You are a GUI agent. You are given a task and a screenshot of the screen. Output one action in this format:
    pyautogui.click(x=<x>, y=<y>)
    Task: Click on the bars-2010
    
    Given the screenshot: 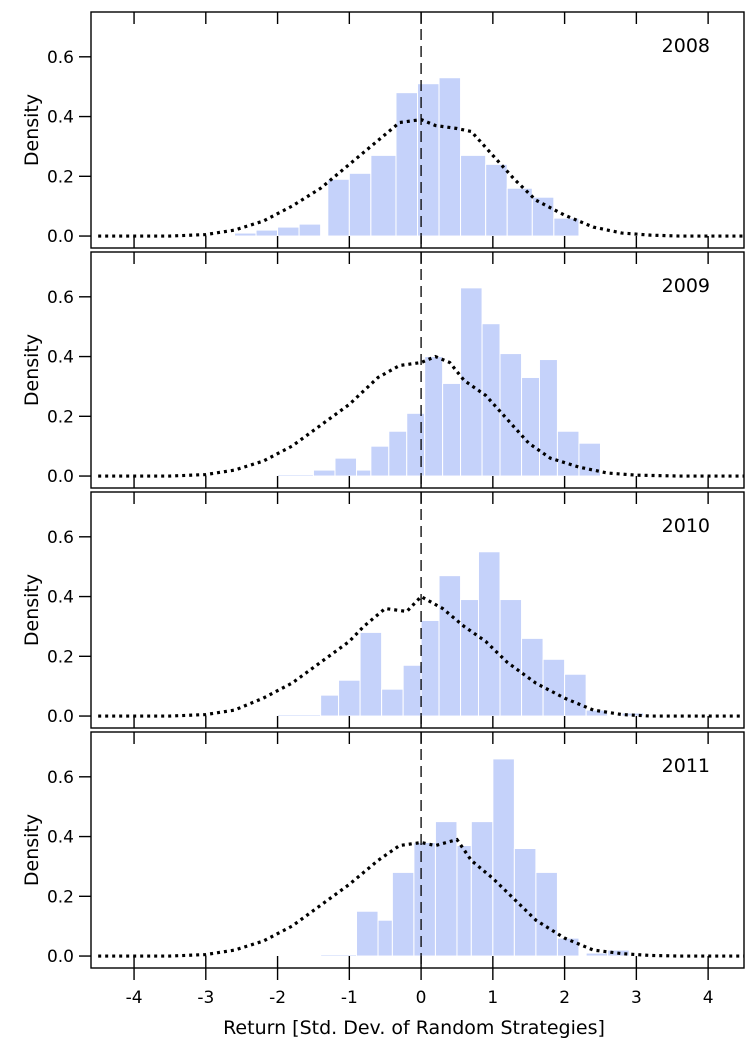 What is the action you would take?
    pyautogui.click(x=461, y=634)
    